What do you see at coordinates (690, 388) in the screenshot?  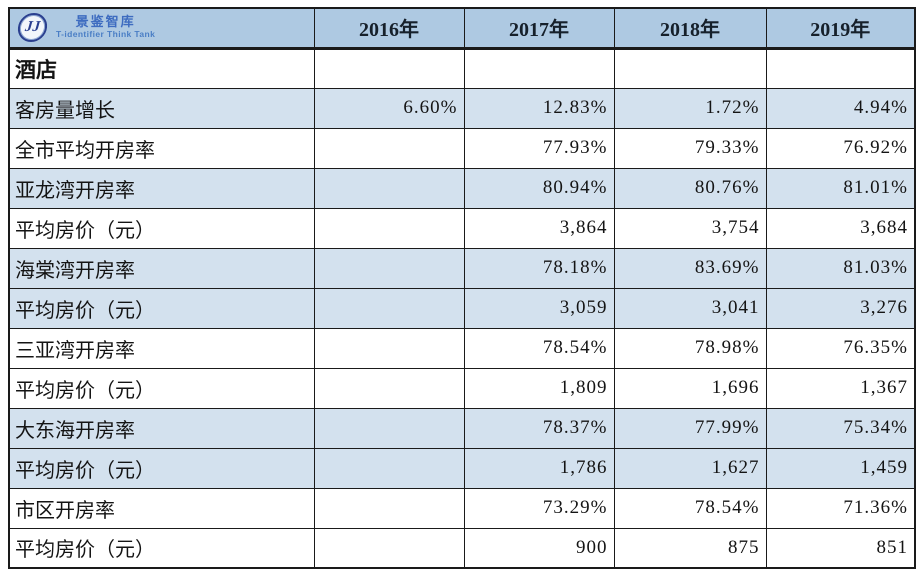 I see `table-cell: 1,696` at bounding box center [690, 388].